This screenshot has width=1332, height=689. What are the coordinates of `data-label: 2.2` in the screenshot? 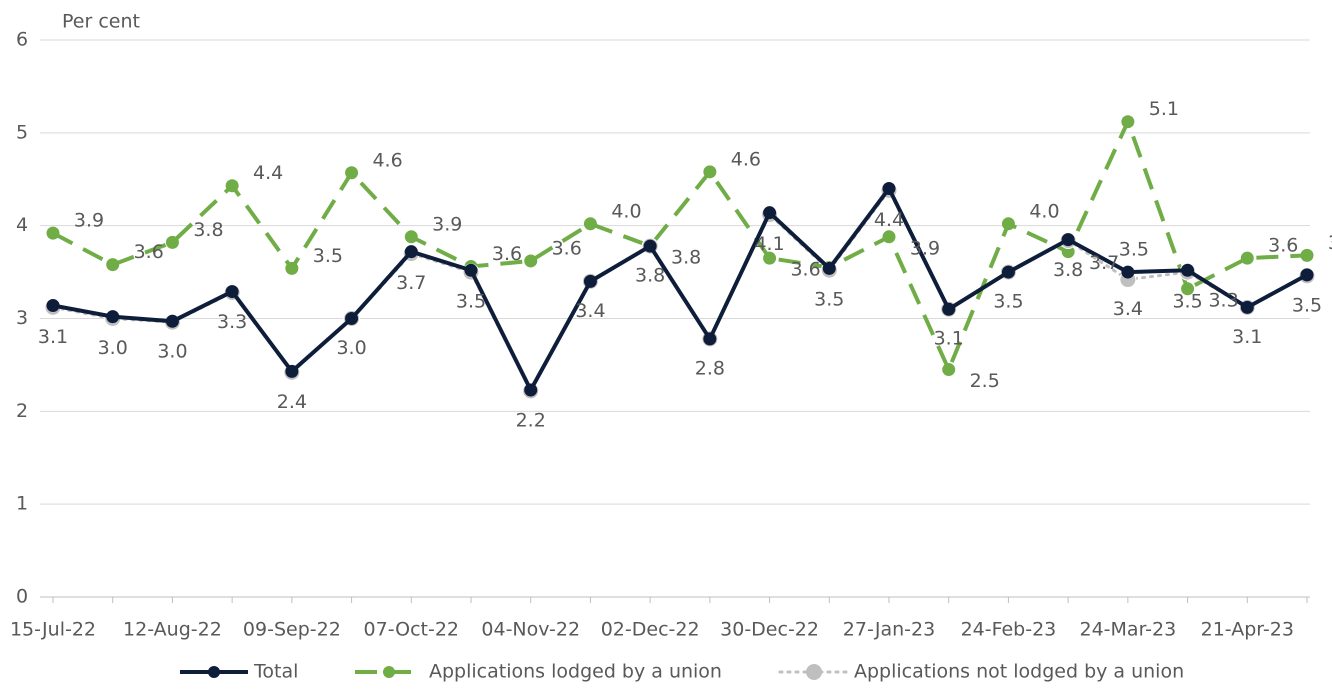 It's located at (531, 420).